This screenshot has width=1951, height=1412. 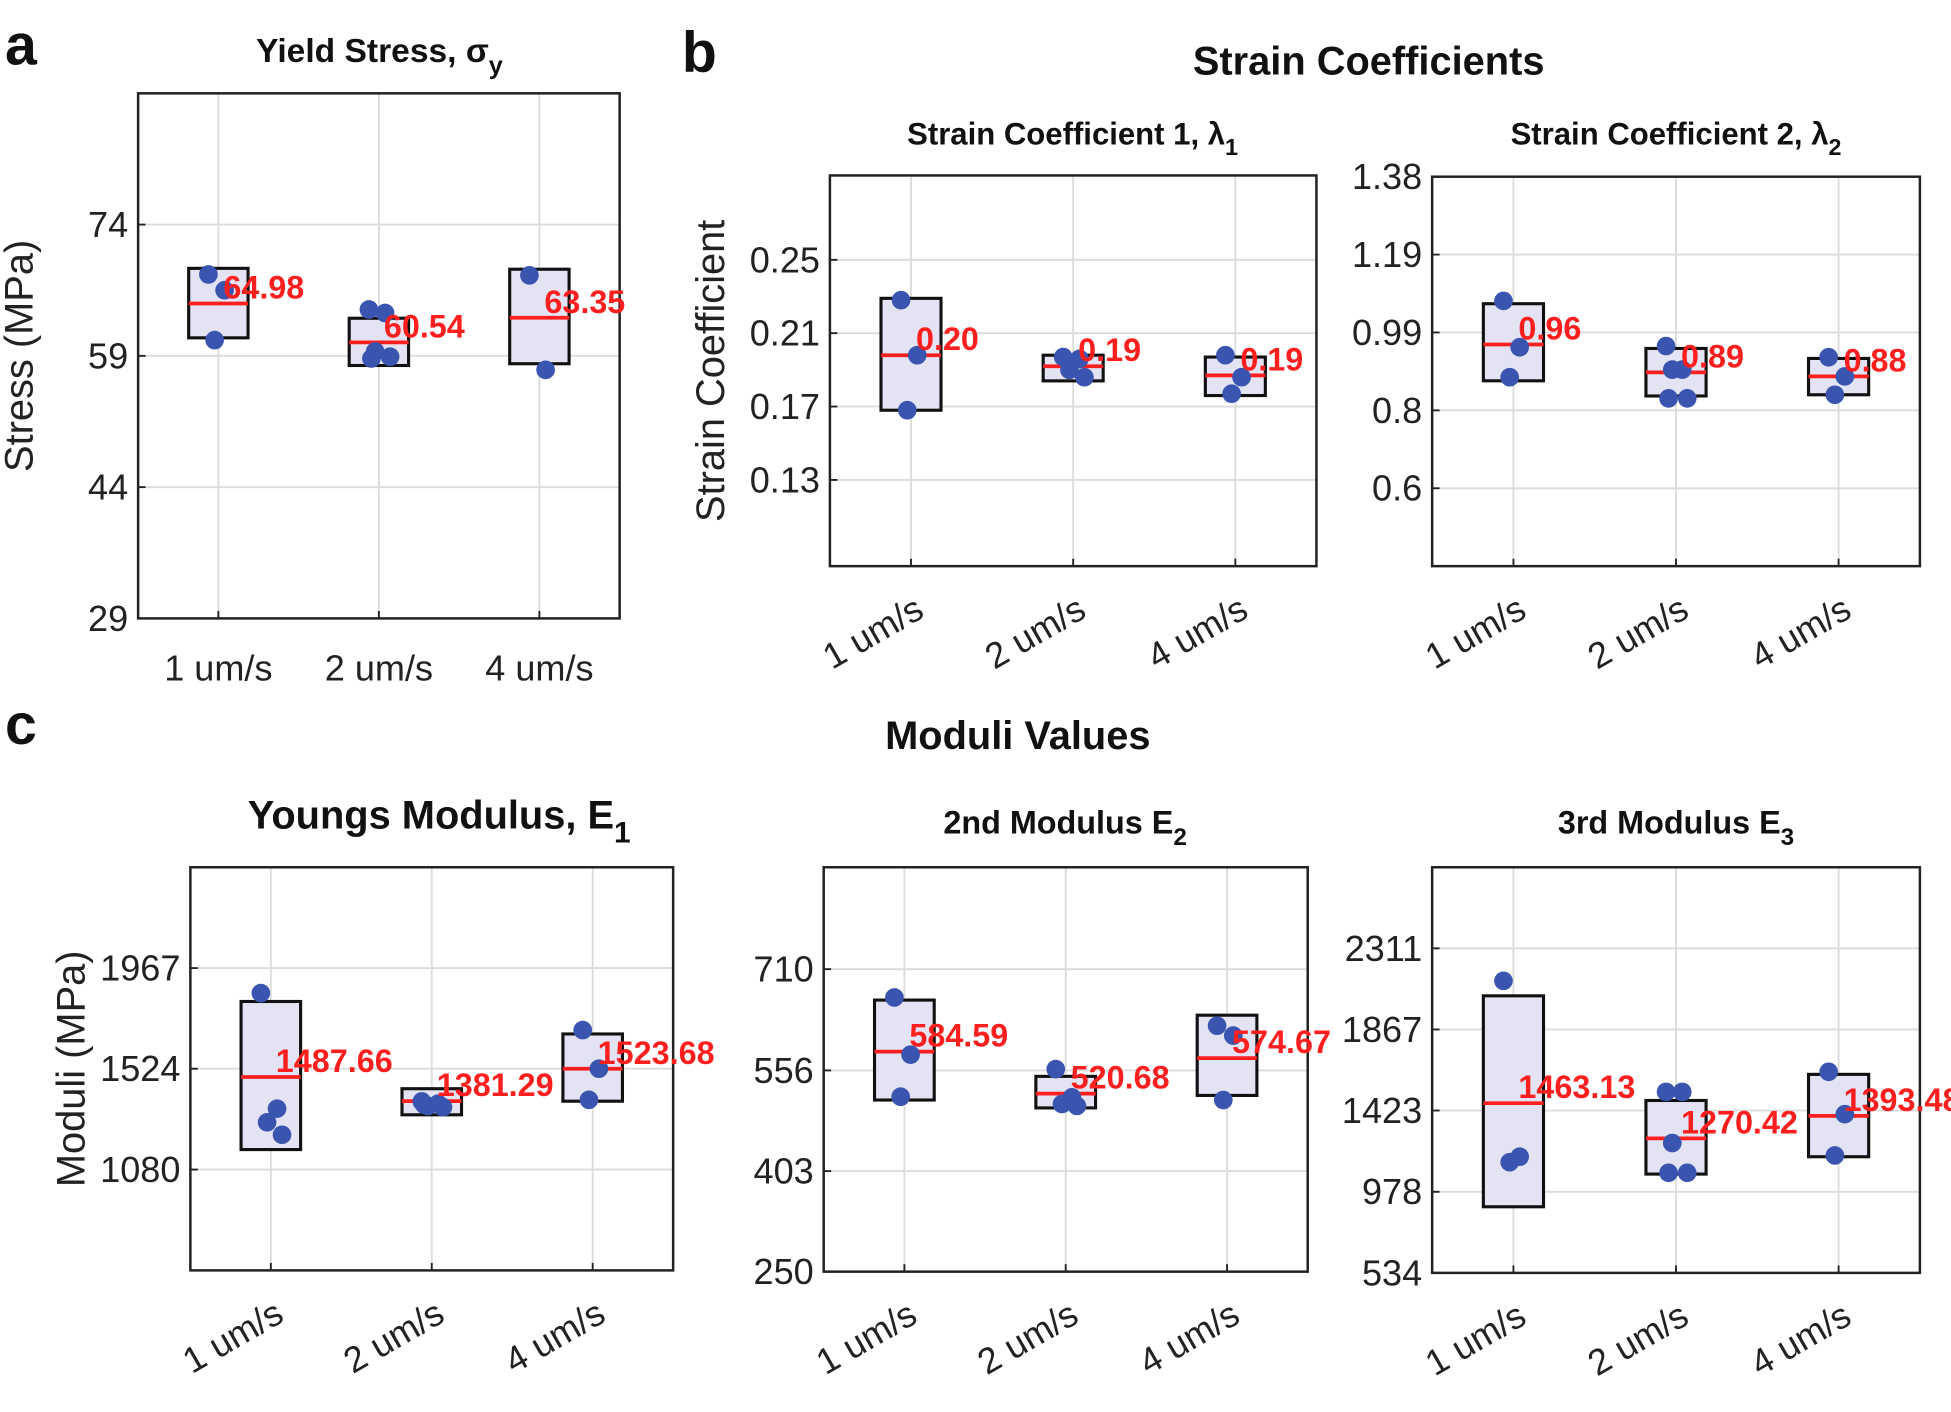 I want to click on y-tick-label: 1423, so click(x=1382, y=1110).